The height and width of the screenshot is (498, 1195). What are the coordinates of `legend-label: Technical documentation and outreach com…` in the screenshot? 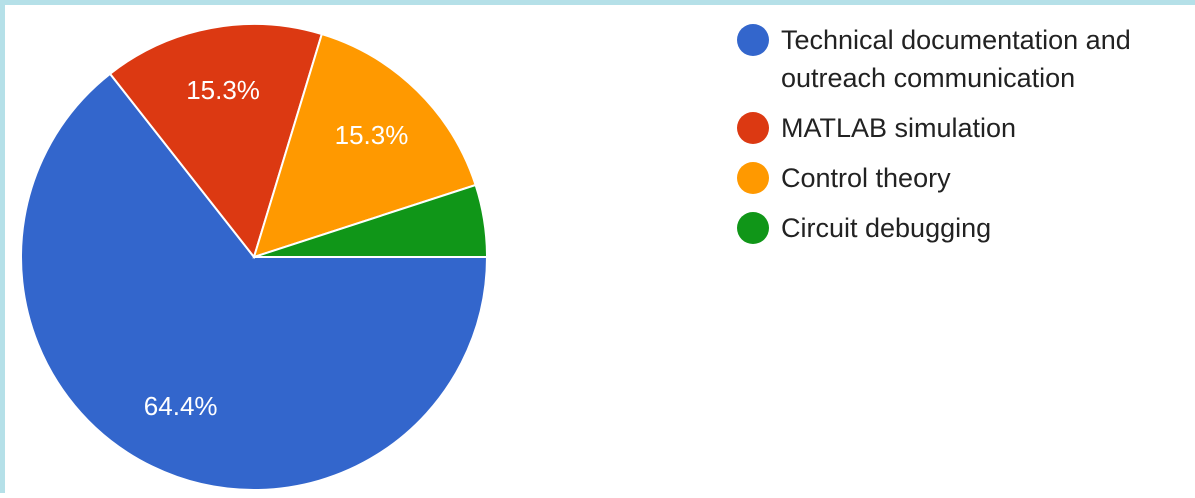 It's located at (956, 59).